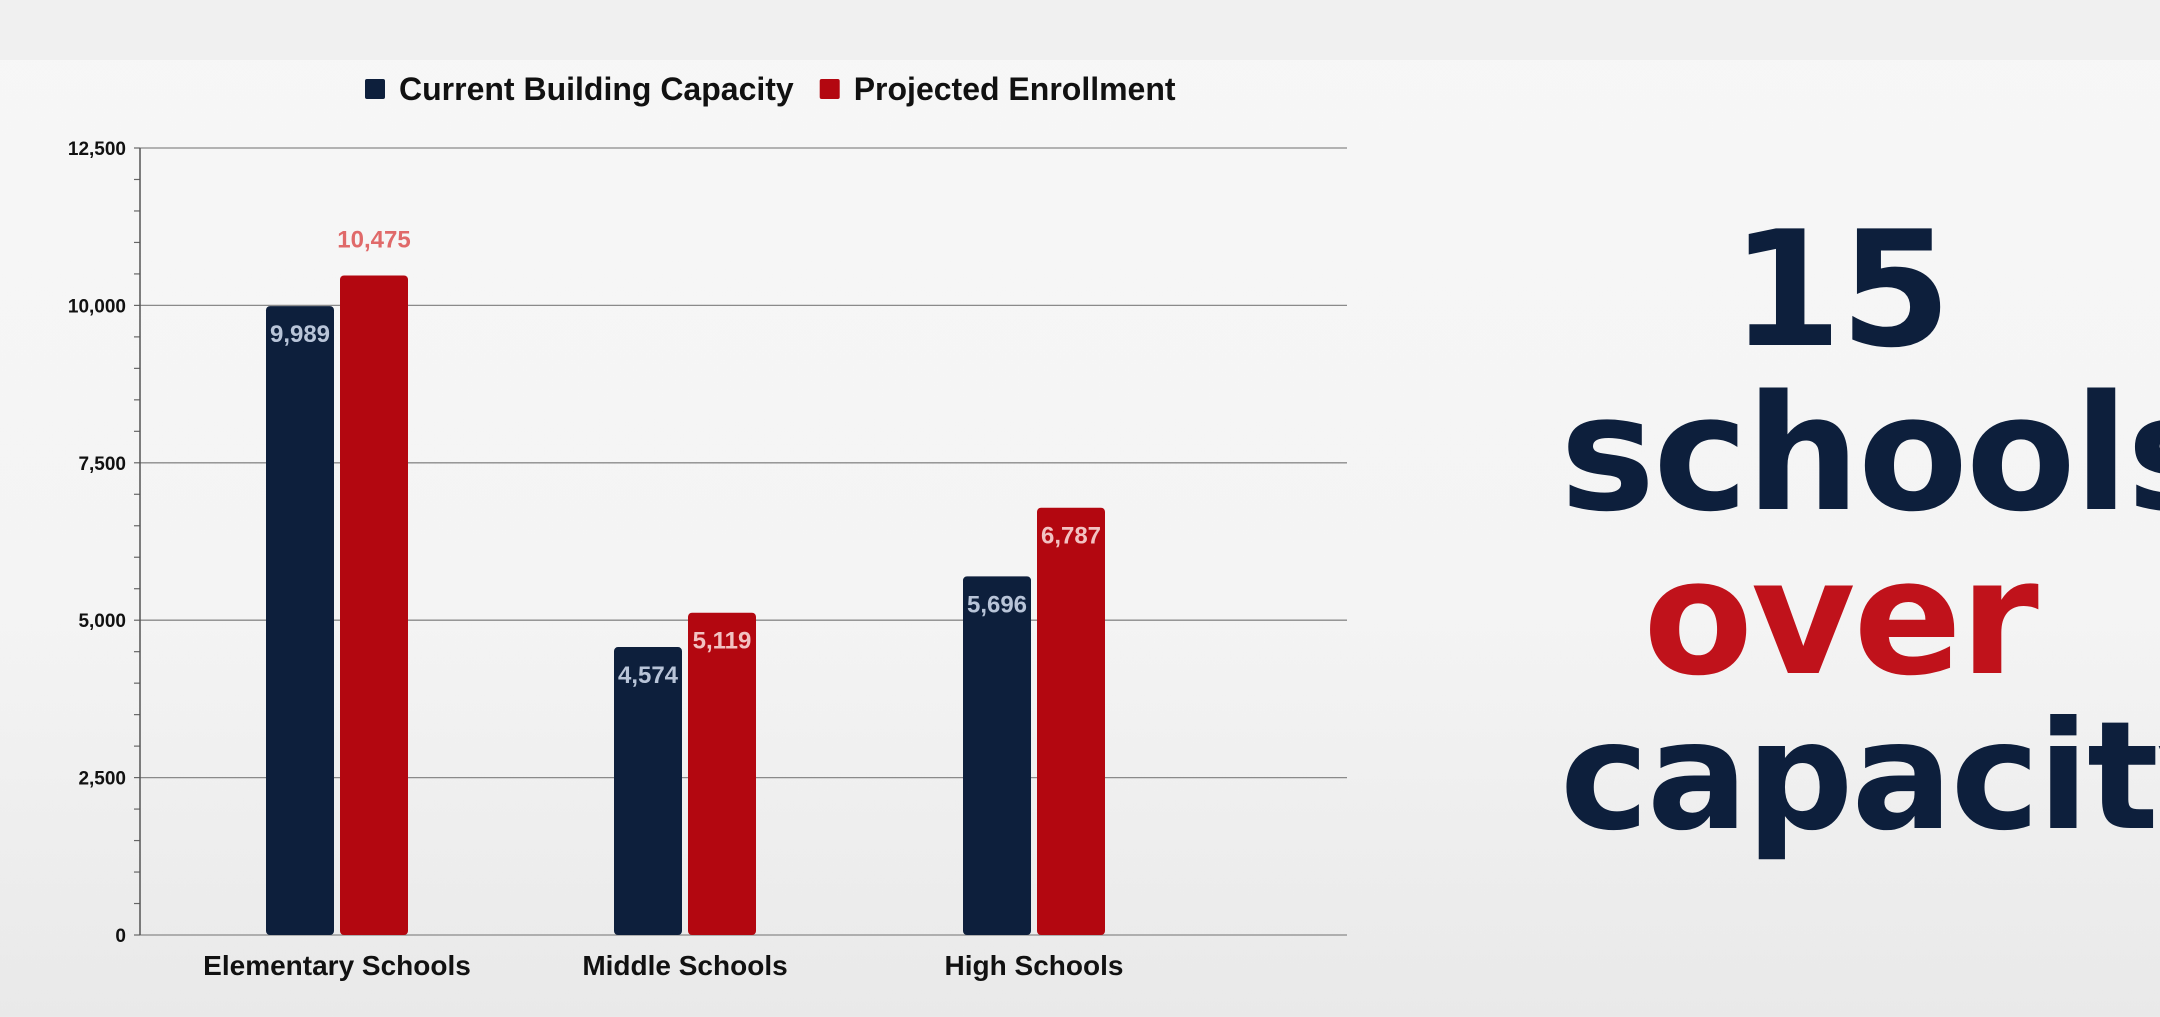 The width and height of the screenshot is (2160, 1017). Describe the element at coordinates (97, 306) in the screenshot. I see `y-tick-label: 10,000` at that location.